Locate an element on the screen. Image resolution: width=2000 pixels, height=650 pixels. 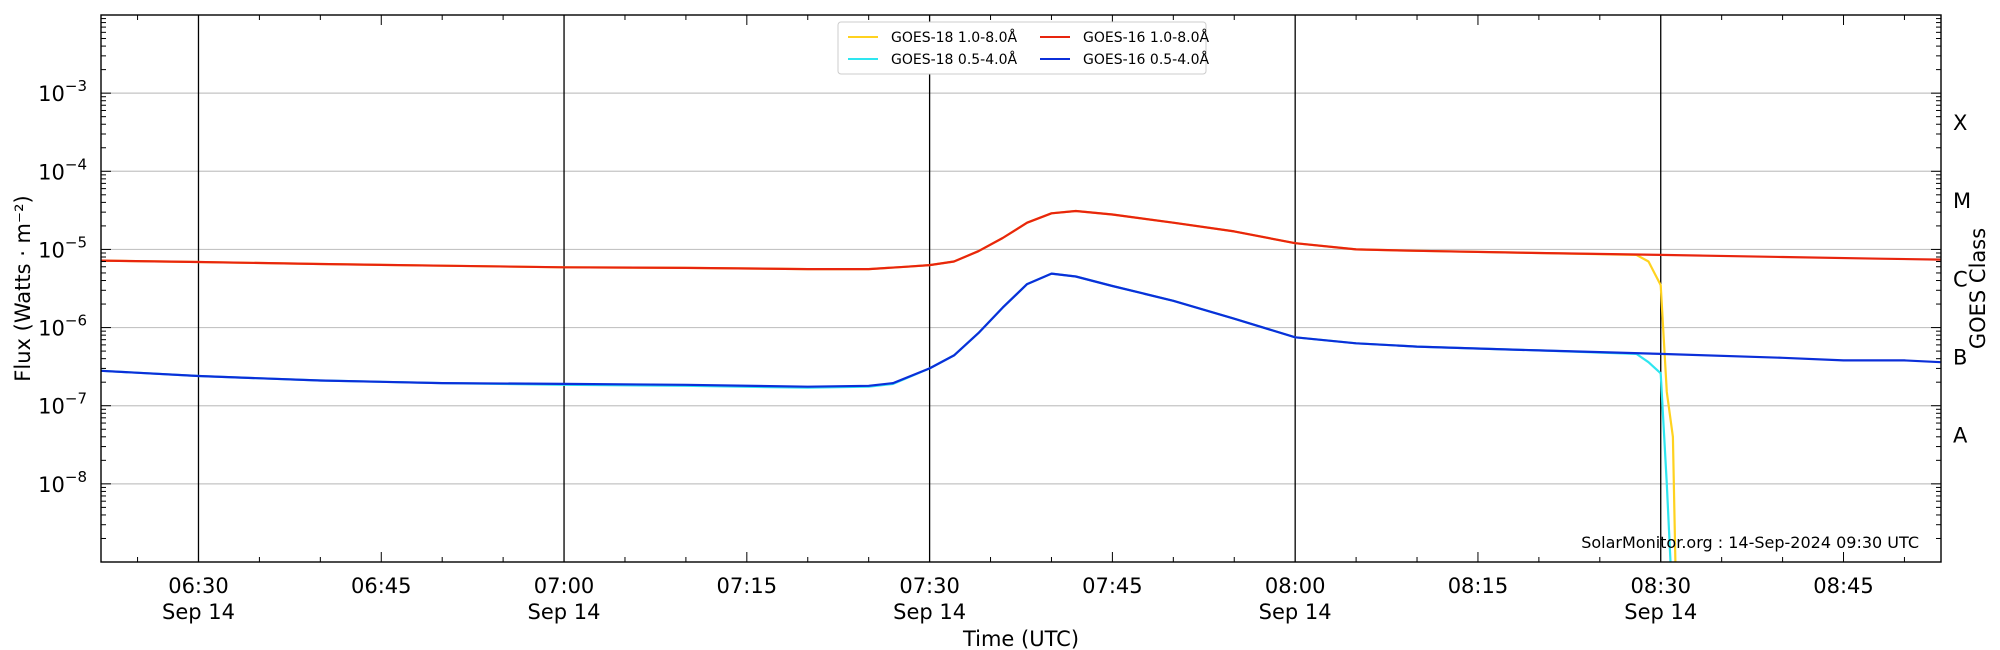
y-tick-label: 10⁻⁵ is located at coordinates (62, 247).